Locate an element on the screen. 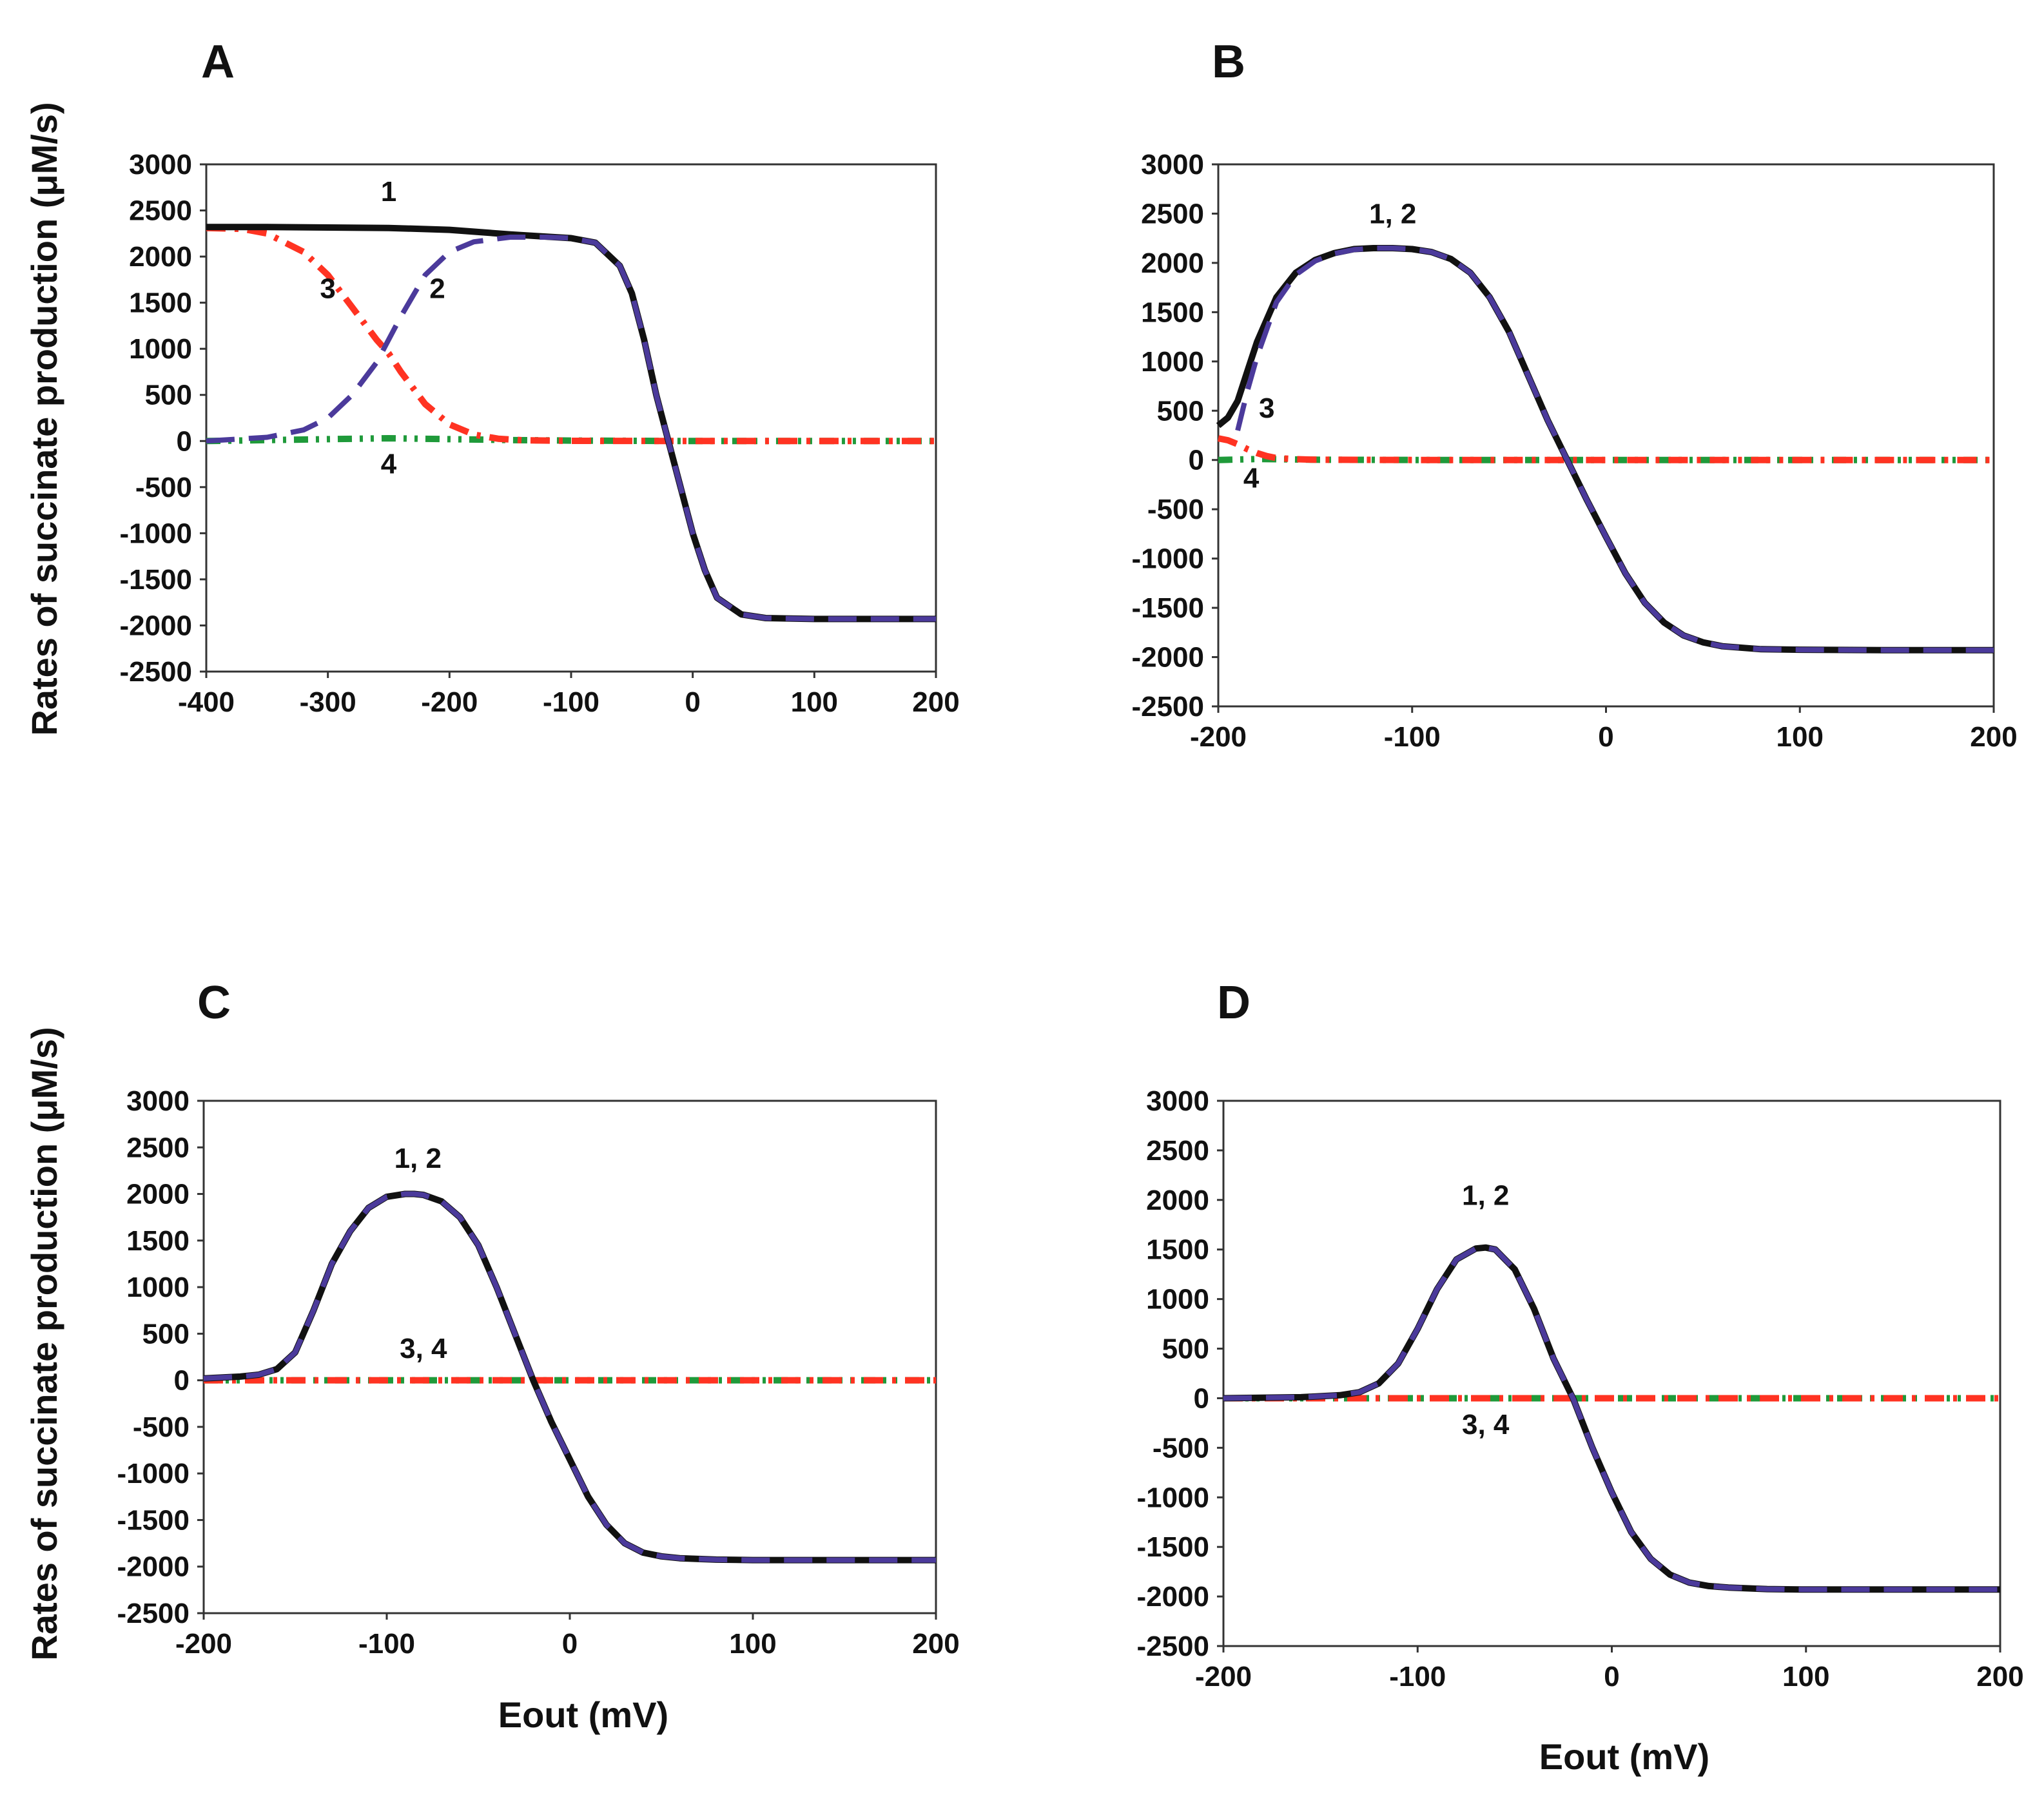  x-tick-label: -300 is located at coordinates (328, 702).